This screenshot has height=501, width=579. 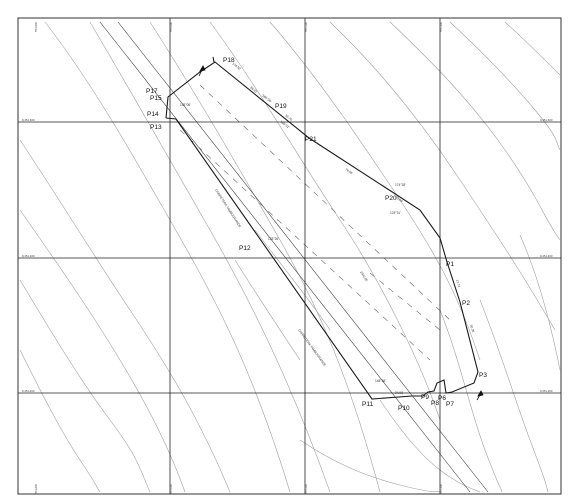 What do you see at coordinates (425, 397) in the screenshot?
I see `point-label: P9` at bounding box center [425, 397].